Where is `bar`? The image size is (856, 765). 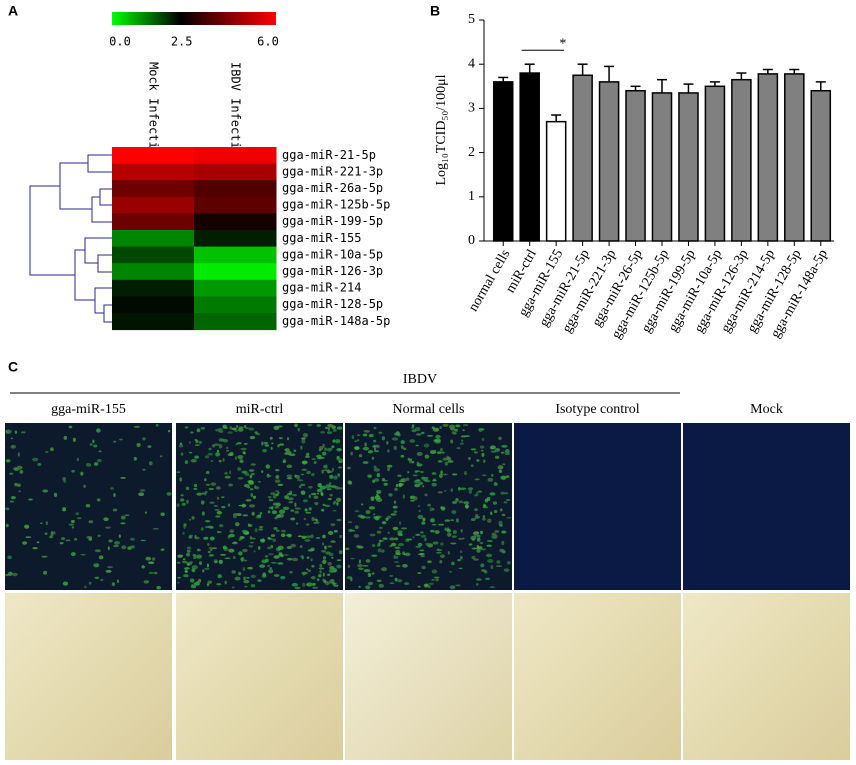
bar is located at coordinates (741, 160).